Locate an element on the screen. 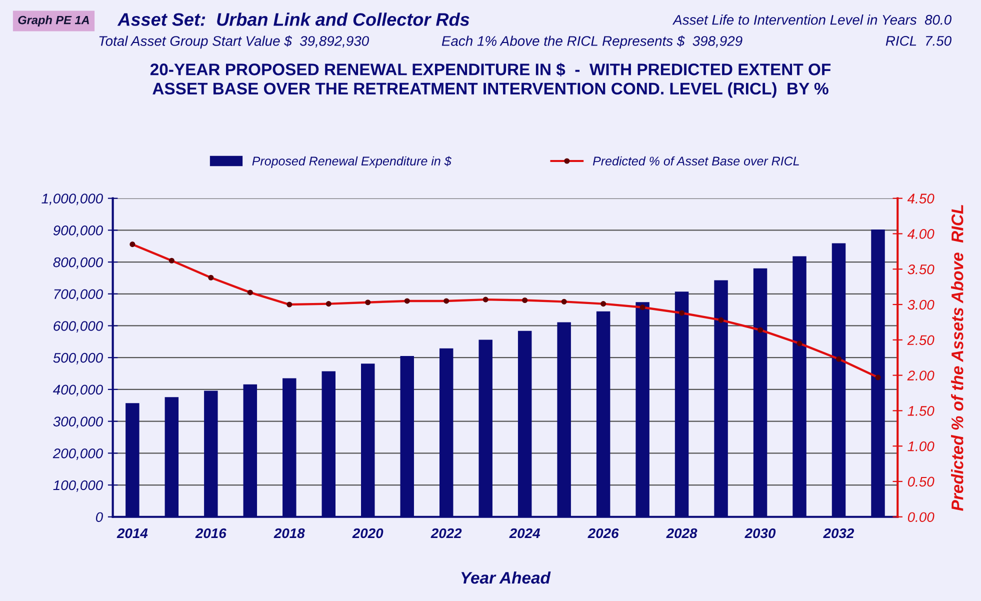 The image size is (981, 601). y2-tick-label: 3.00 is located at coordinates (921, 305).